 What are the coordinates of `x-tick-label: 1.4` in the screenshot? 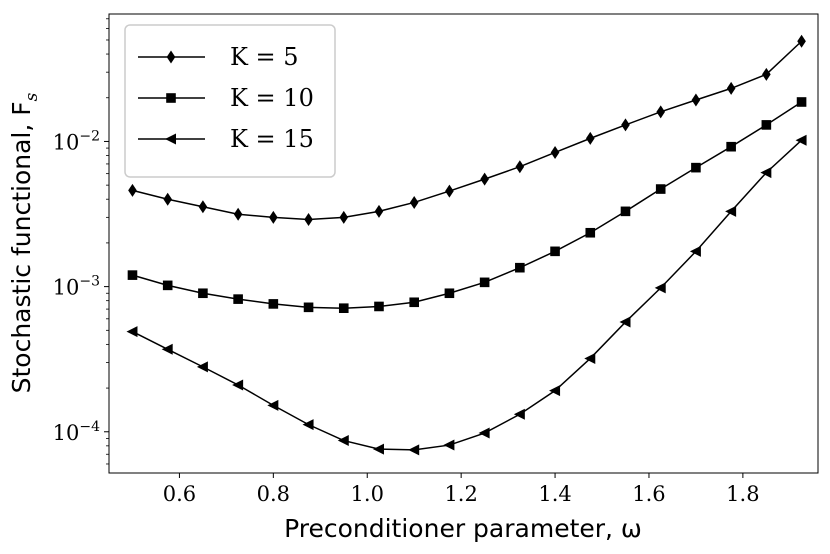 It's located at (554, 494).